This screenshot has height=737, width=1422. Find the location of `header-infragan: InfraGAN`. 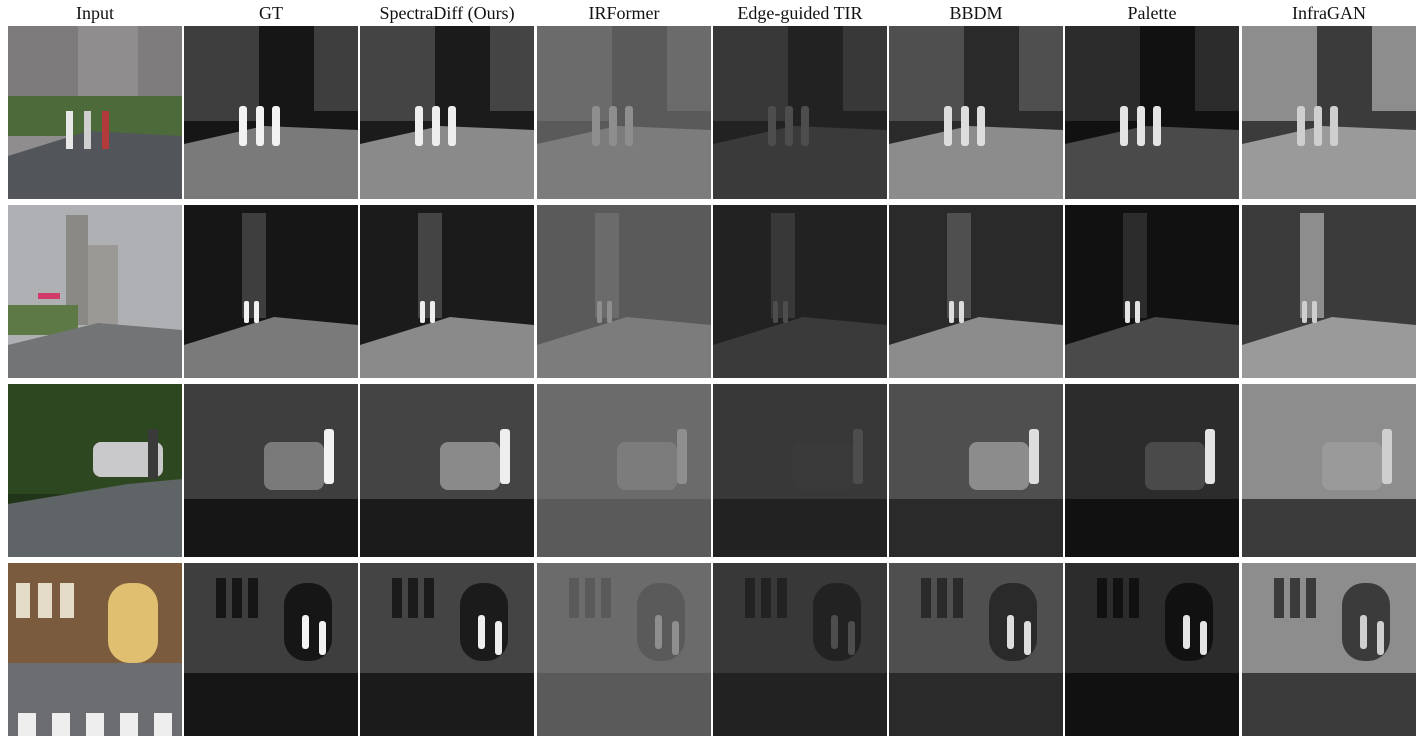

header-infragan: InfraGAN is located at coordinates (1329, 13).